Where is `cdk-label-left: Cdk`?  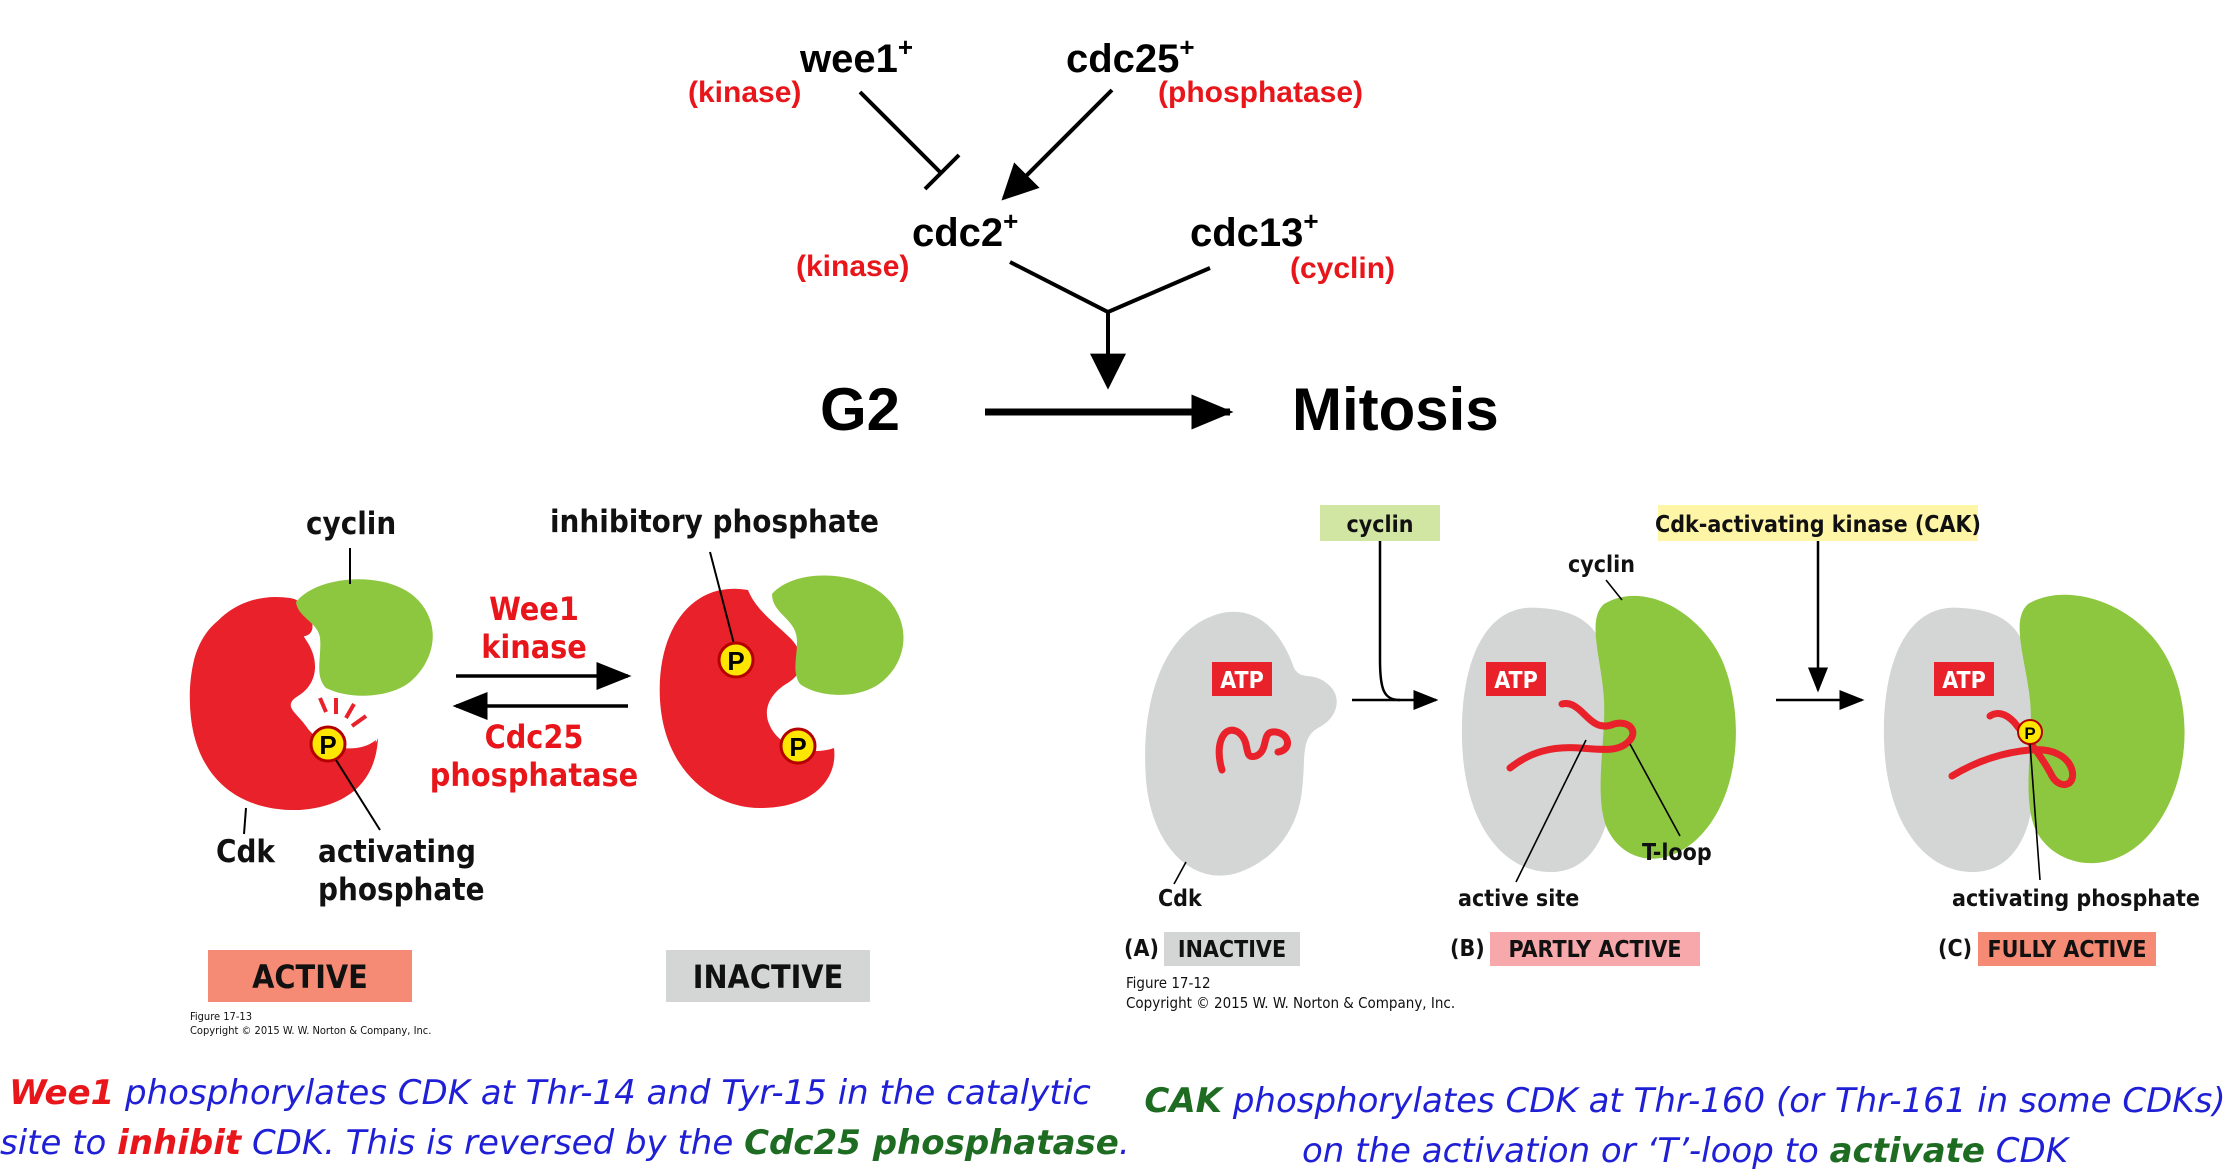
cdk-label-left: Cdk is located at coordinates (246, 852).